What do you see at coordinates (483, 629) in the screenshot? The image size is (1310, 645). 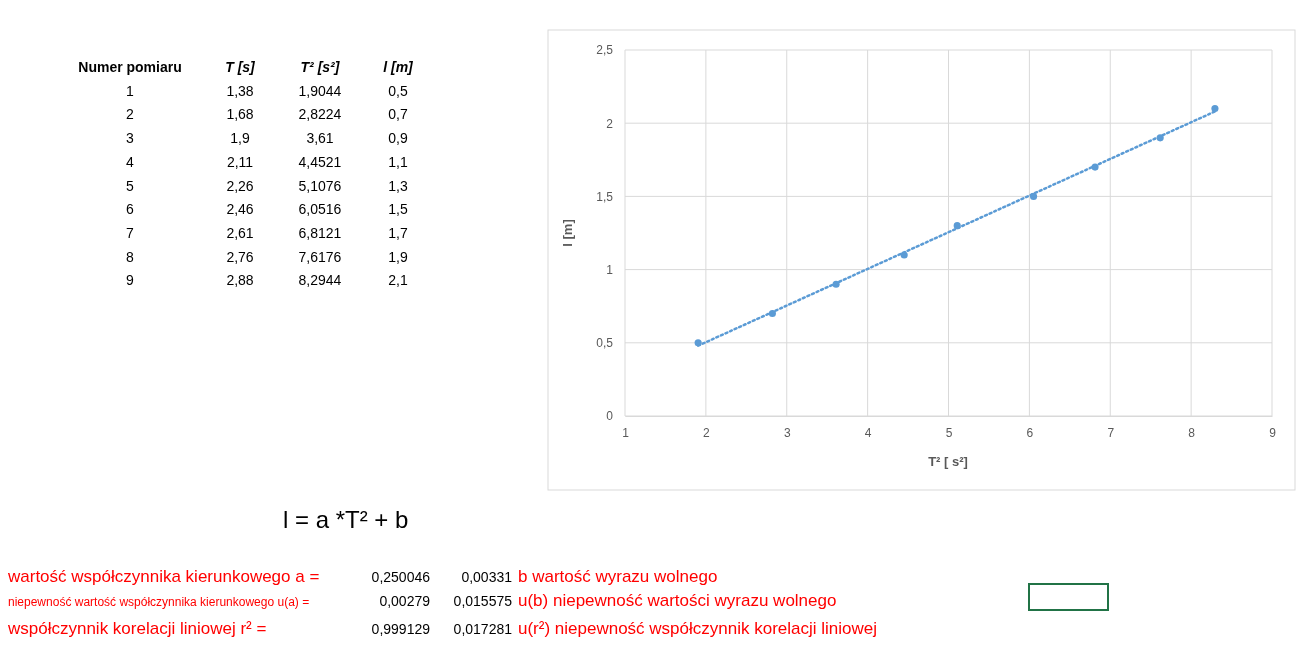 I see `text: 0,017281` at bounding box center [483, 629].